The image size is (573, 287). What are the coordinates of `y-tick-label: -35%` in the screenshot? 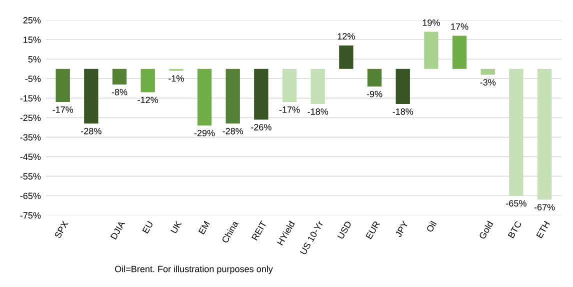 It's located at (30, 137).